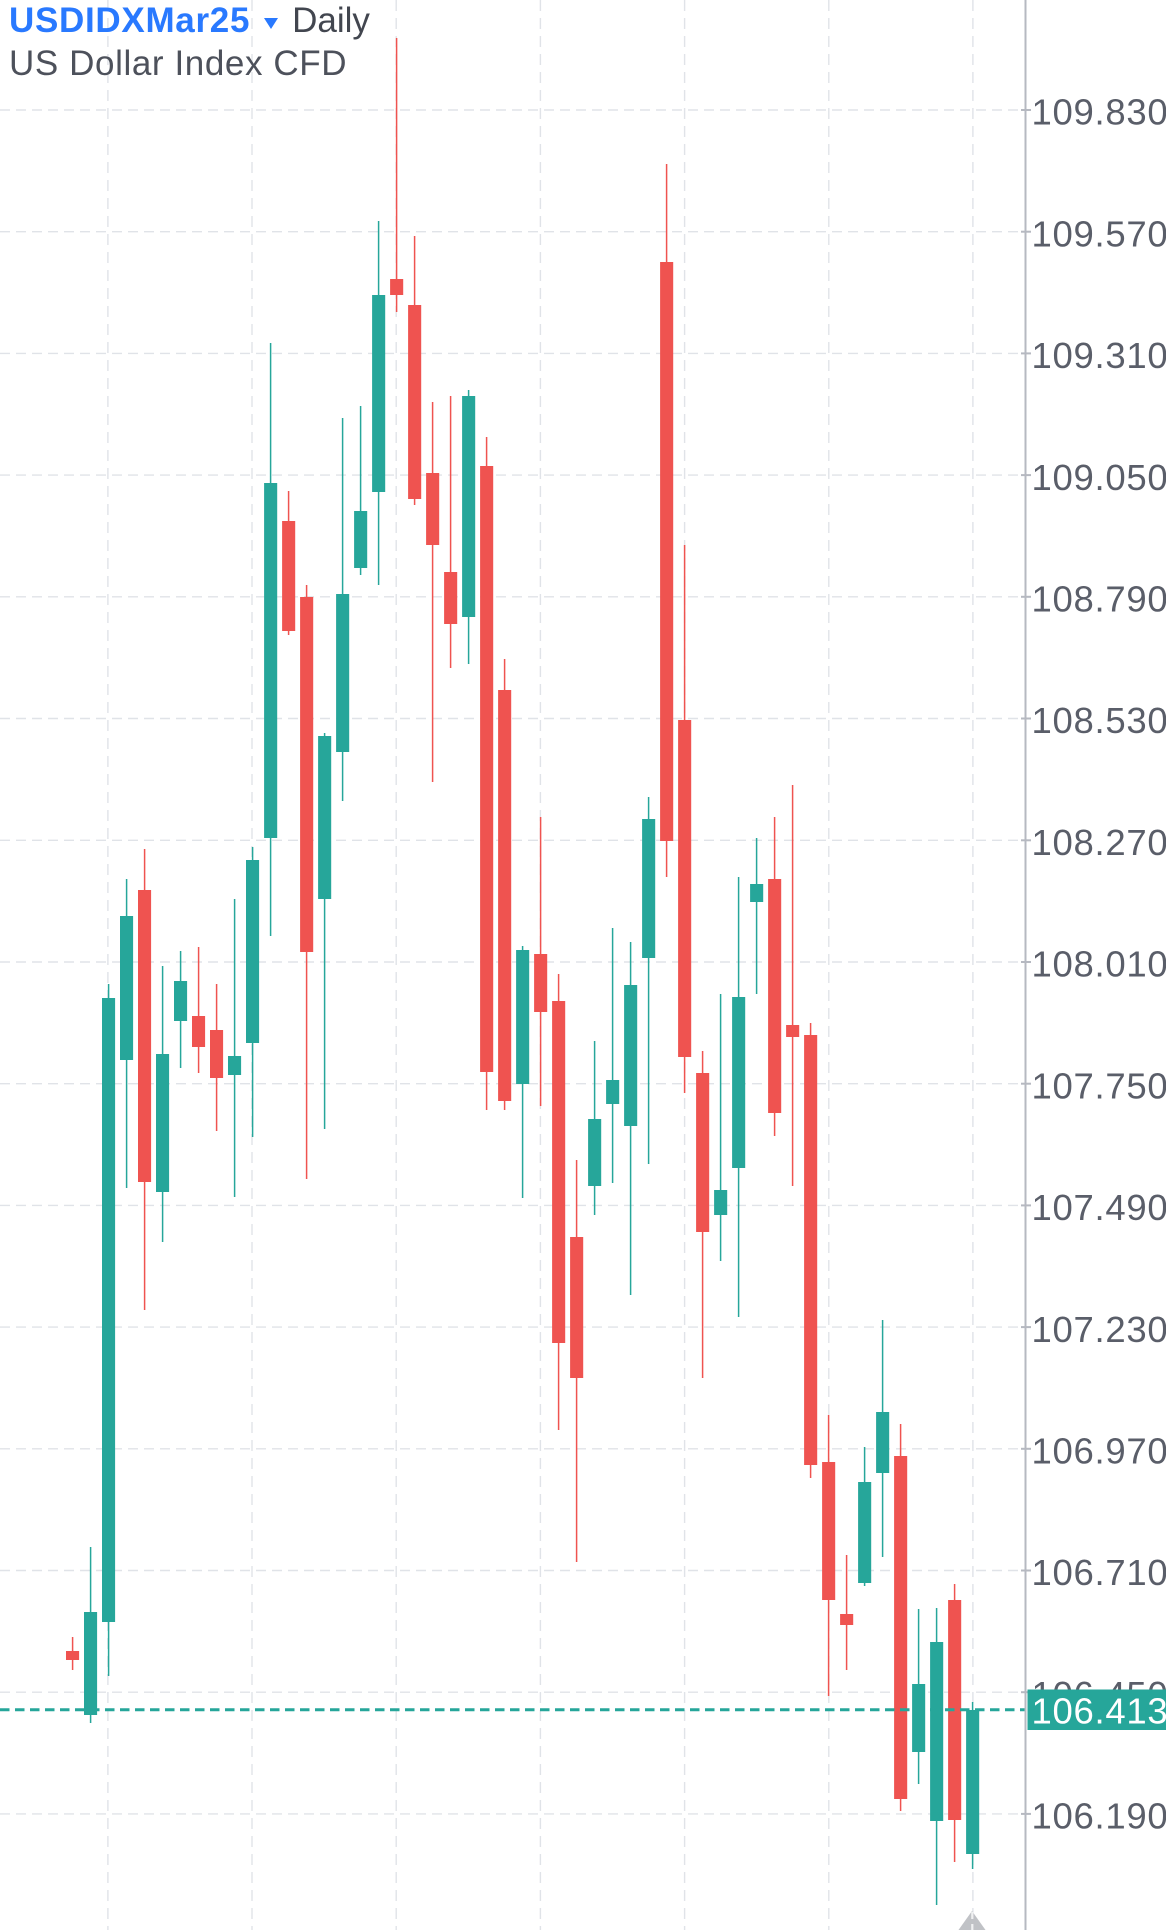 This screenshot has width=1166, height=1930. What do you see at coordinates (1099, 1085) in the screenshot?
I see `svg-text: 107.750` at bounding box center [1099, 1085].